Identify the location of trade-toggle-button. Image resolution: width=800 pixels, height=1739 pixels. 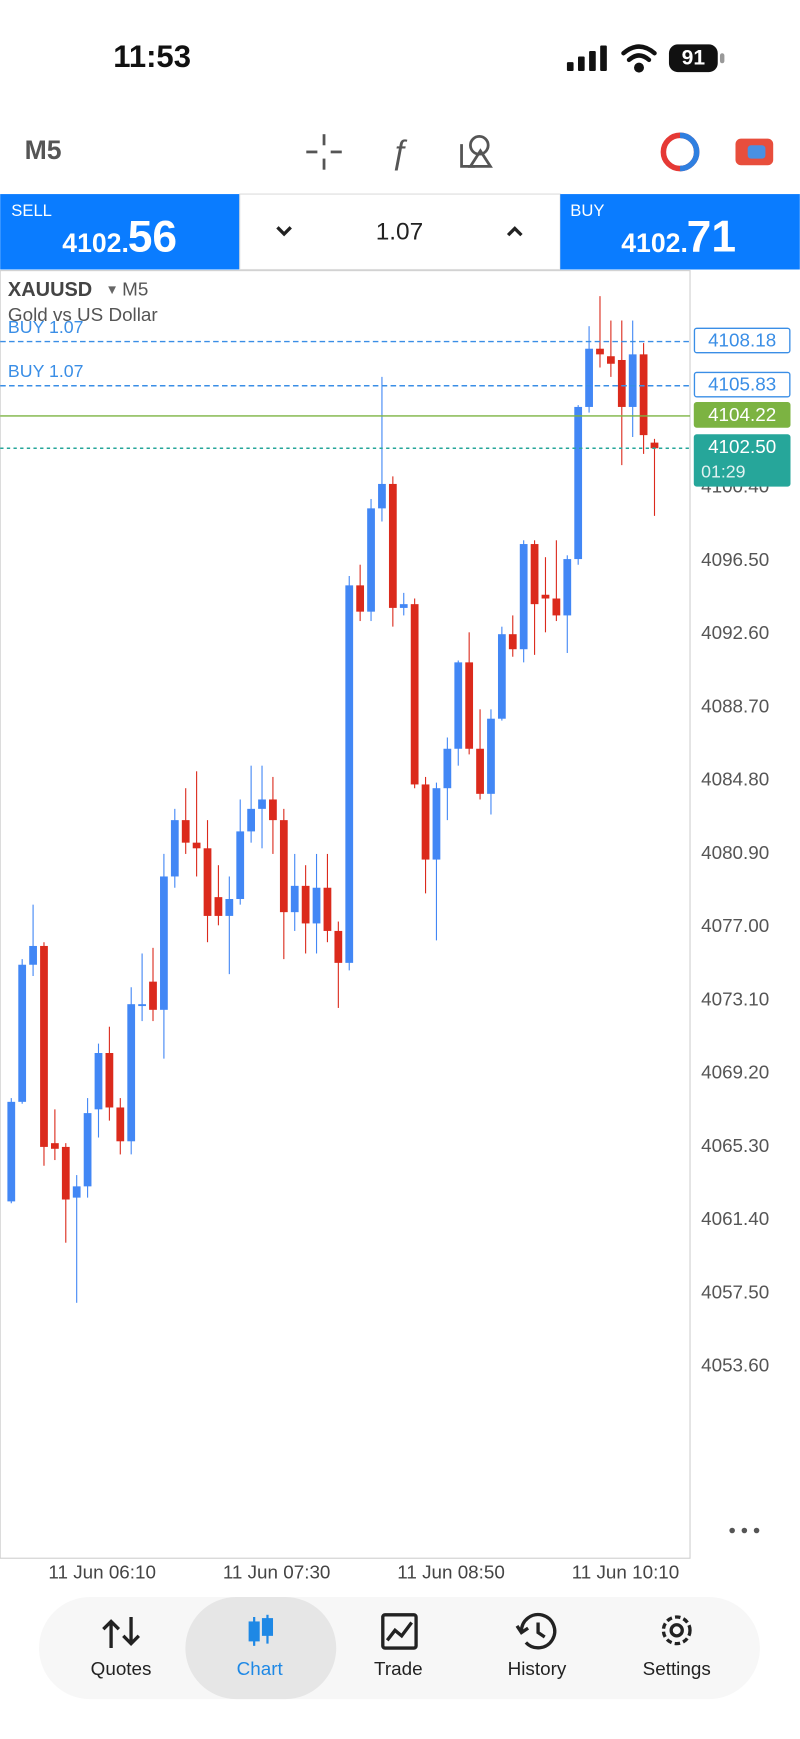
(754, 152).